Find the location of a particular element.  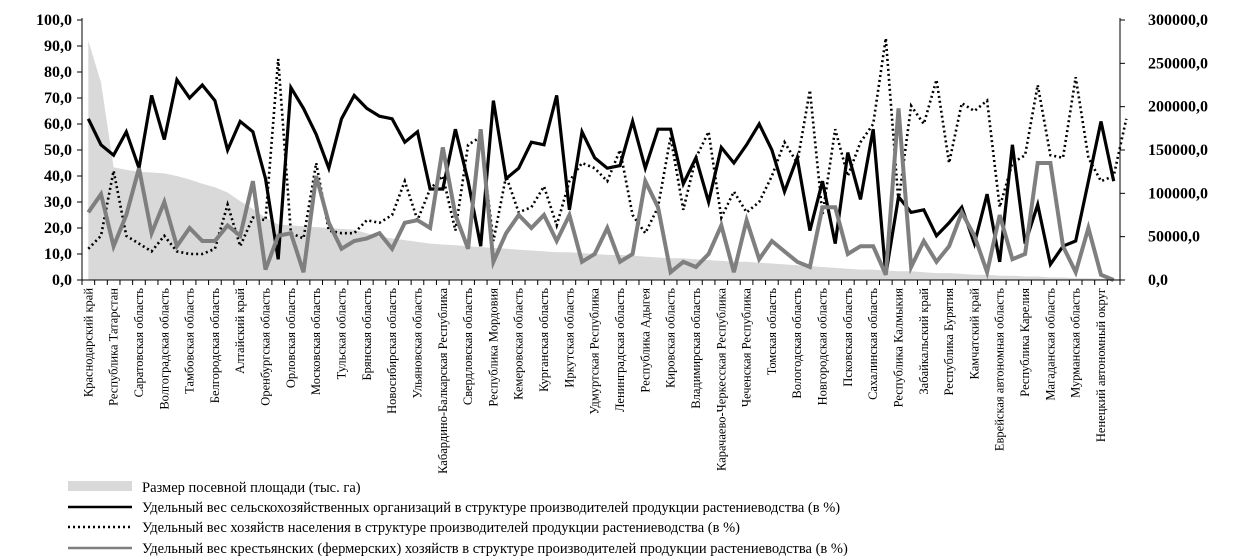

x-category-label: Магаданская область is located at coordinates (1050, 344).